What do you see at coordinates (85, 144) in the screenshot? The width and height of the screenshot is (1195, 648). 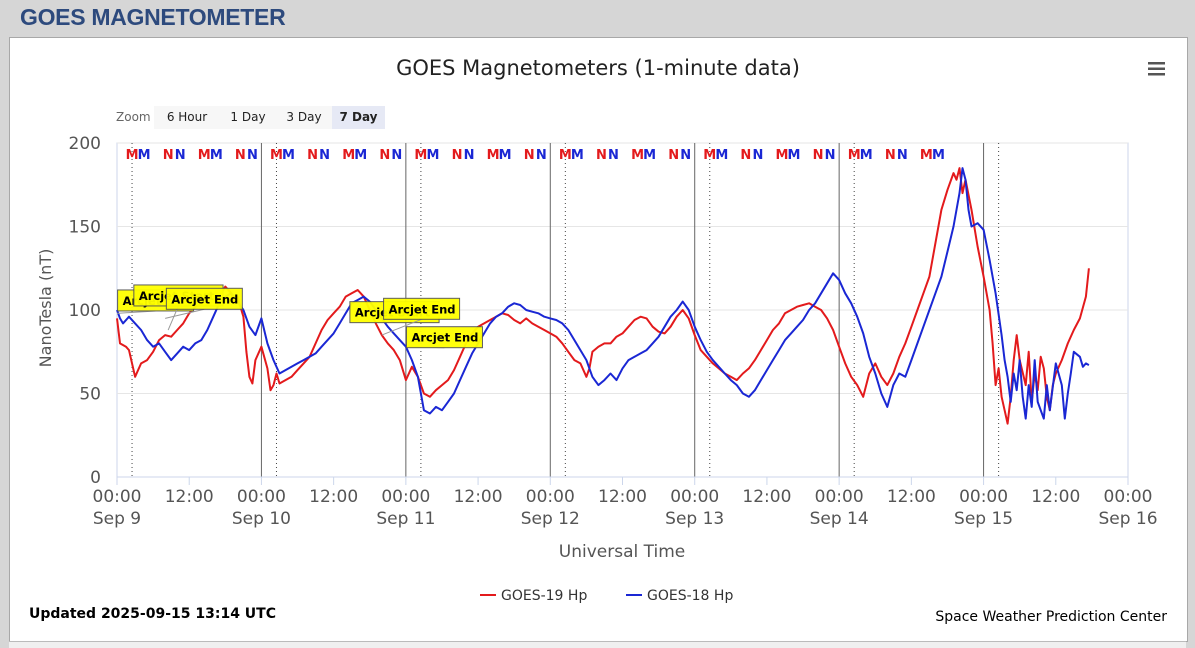 I see `y-tick-label: 200` at bounding box center [85, 144].